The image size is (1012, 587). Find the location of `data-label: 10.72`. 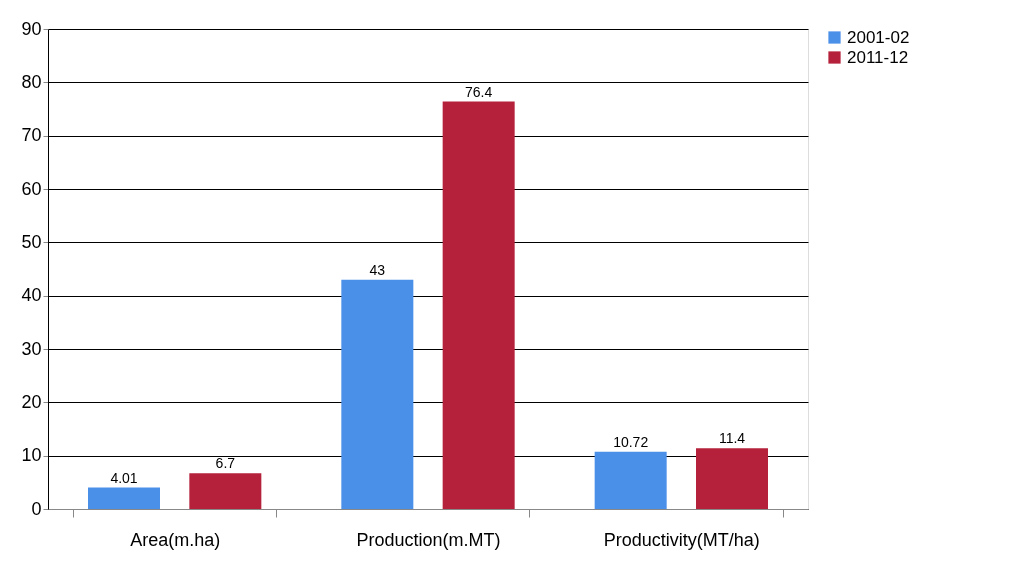

data-label: 10.72 is located at coordinates (631, 441).